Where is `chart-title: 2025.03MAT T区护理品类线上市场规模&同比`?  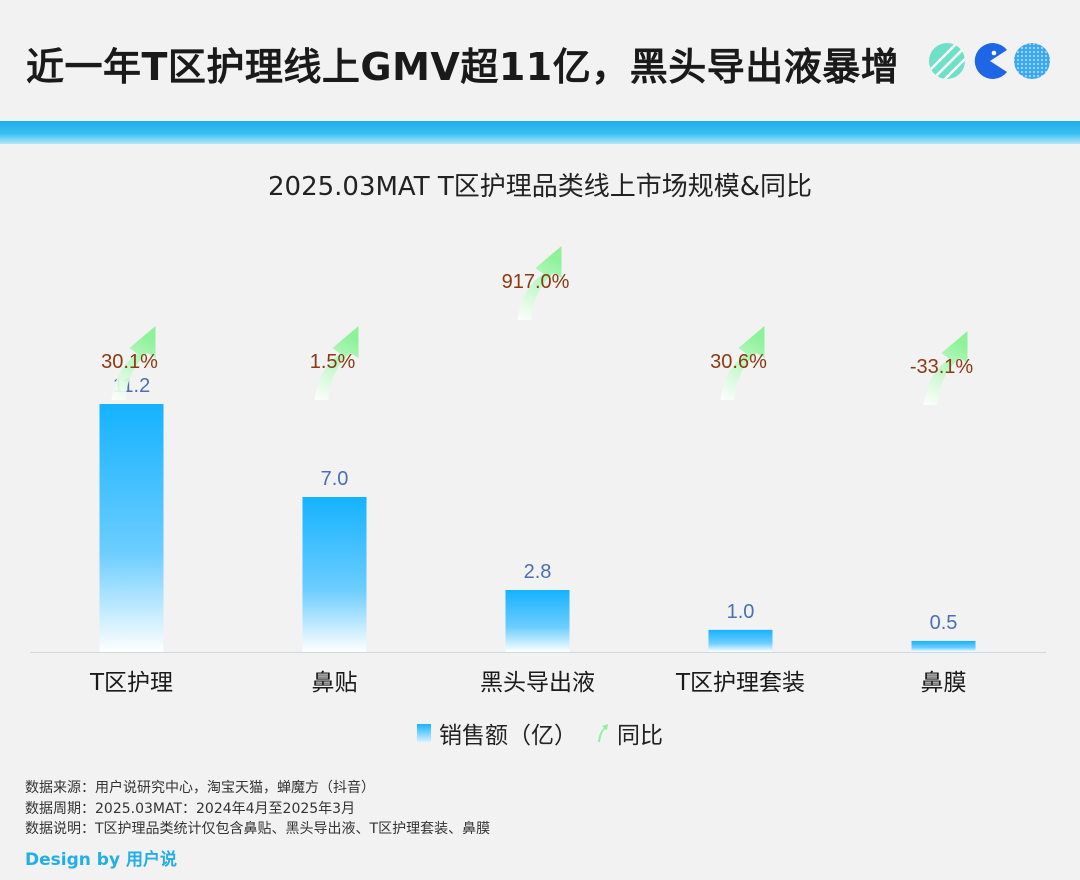 chart-title: 2025.03MAT T区护理品类线上市场规模&同比 is located at coordinates (540, 187).